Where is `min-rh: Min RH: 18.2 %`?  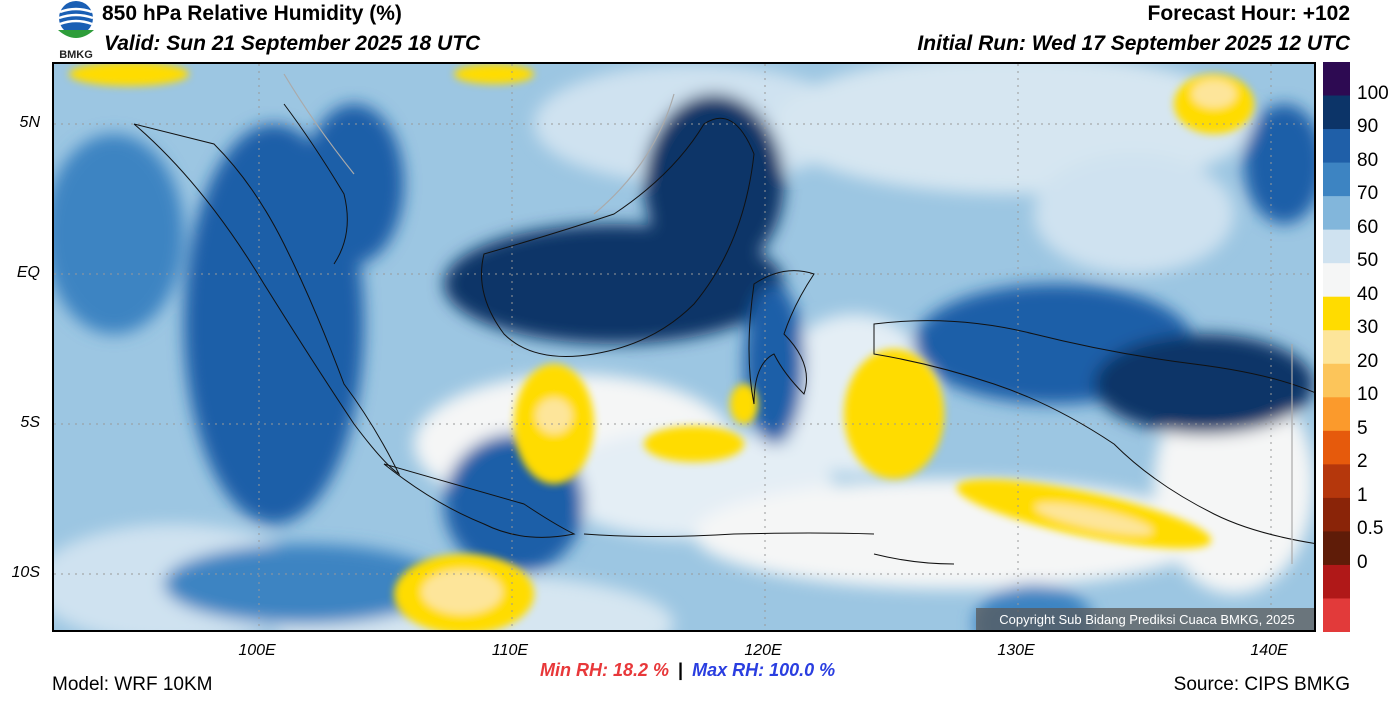 min-rh: Min RH: 18.2 % is located at coordinates (605, 670).